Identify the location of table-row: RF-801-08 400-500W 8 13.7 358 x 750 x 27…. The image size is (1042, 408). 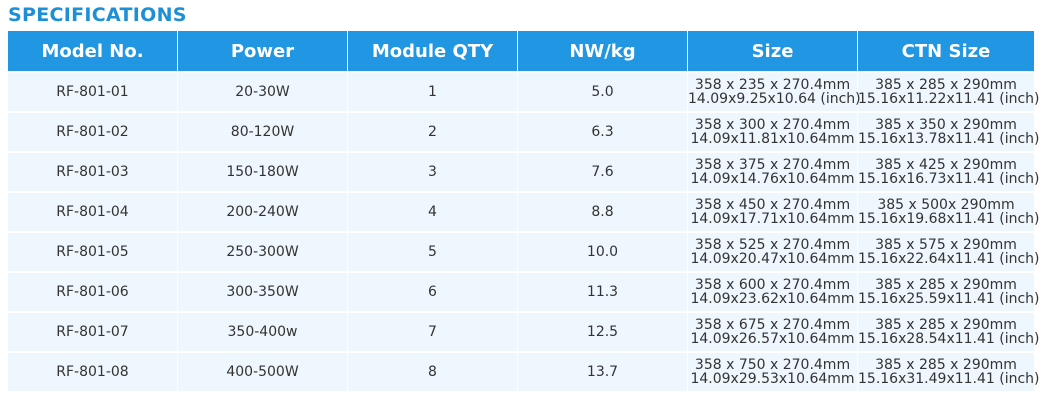
(524, 371).